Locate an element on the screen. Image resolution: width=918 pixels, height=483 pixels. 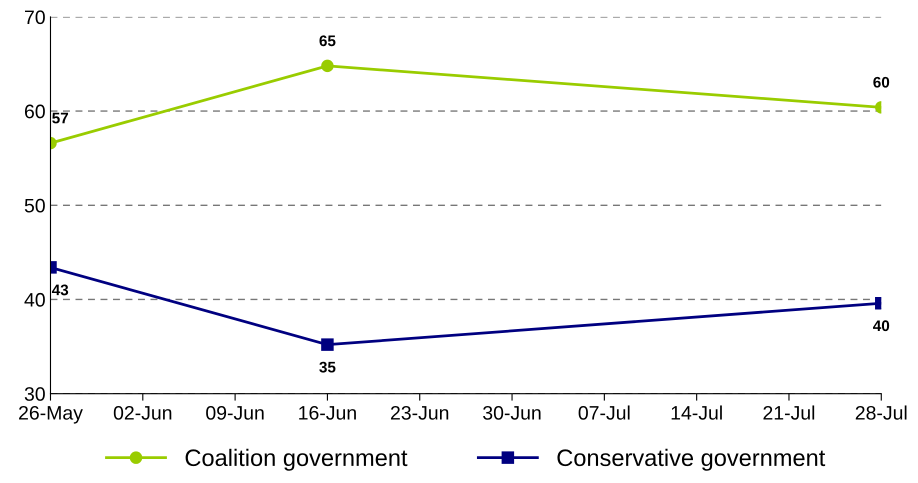
y-tick-label: 50 is located at coordinates (34, 205).